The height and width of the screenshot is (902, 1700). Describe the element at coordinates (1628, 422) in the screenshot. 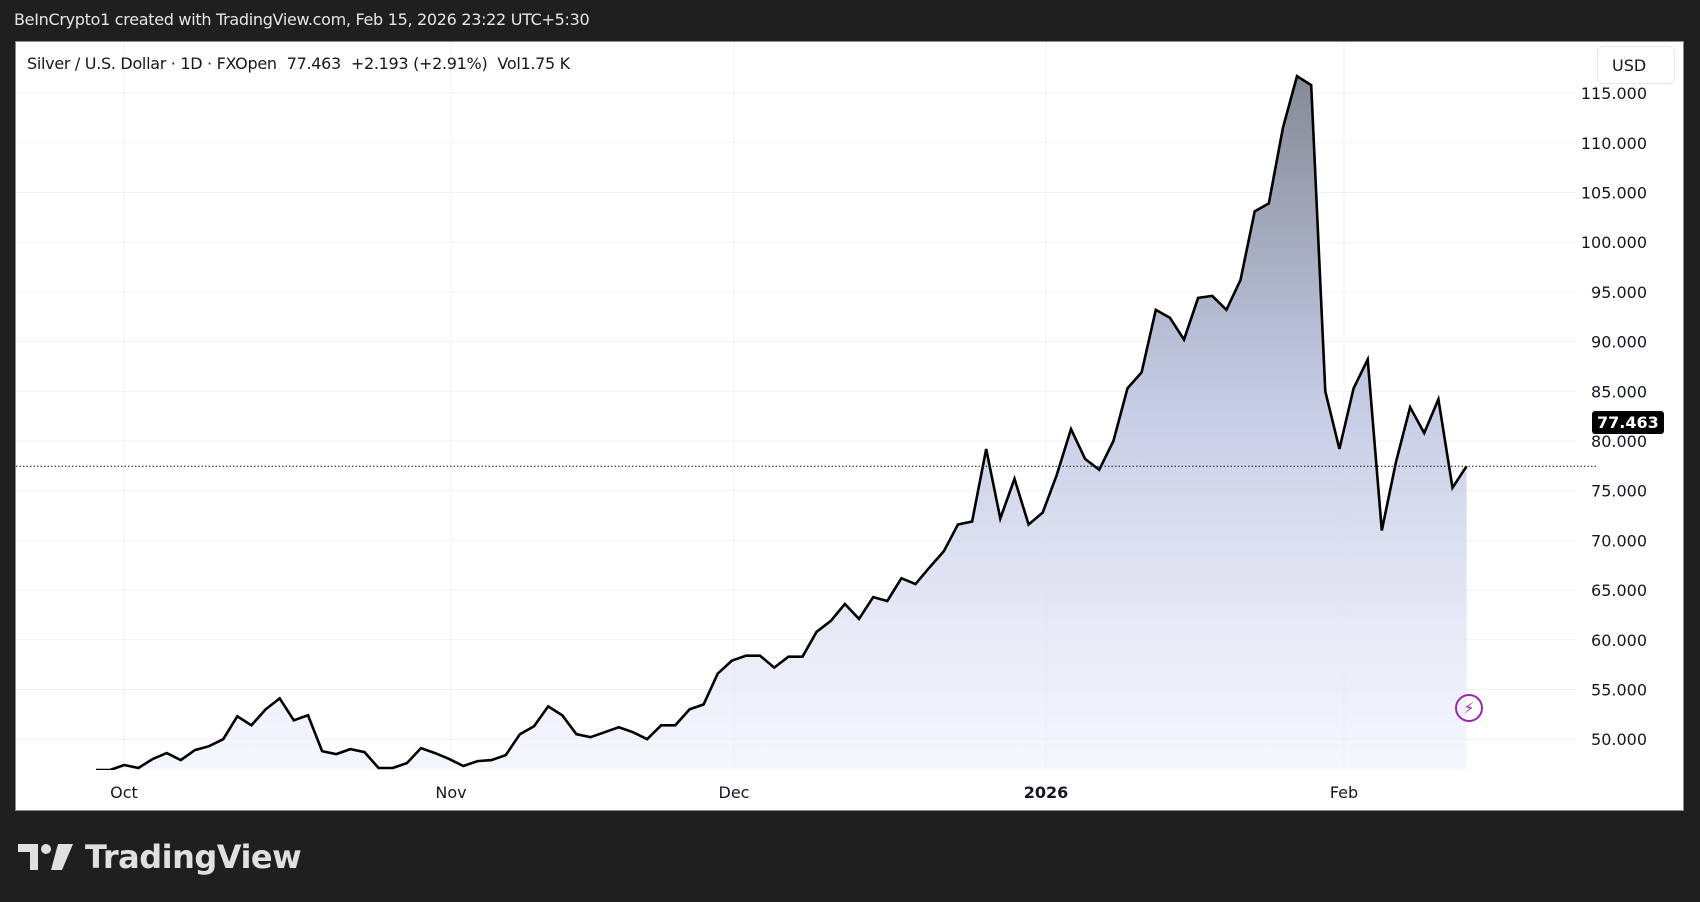

I see `current-price-label: 77.463` at that location.